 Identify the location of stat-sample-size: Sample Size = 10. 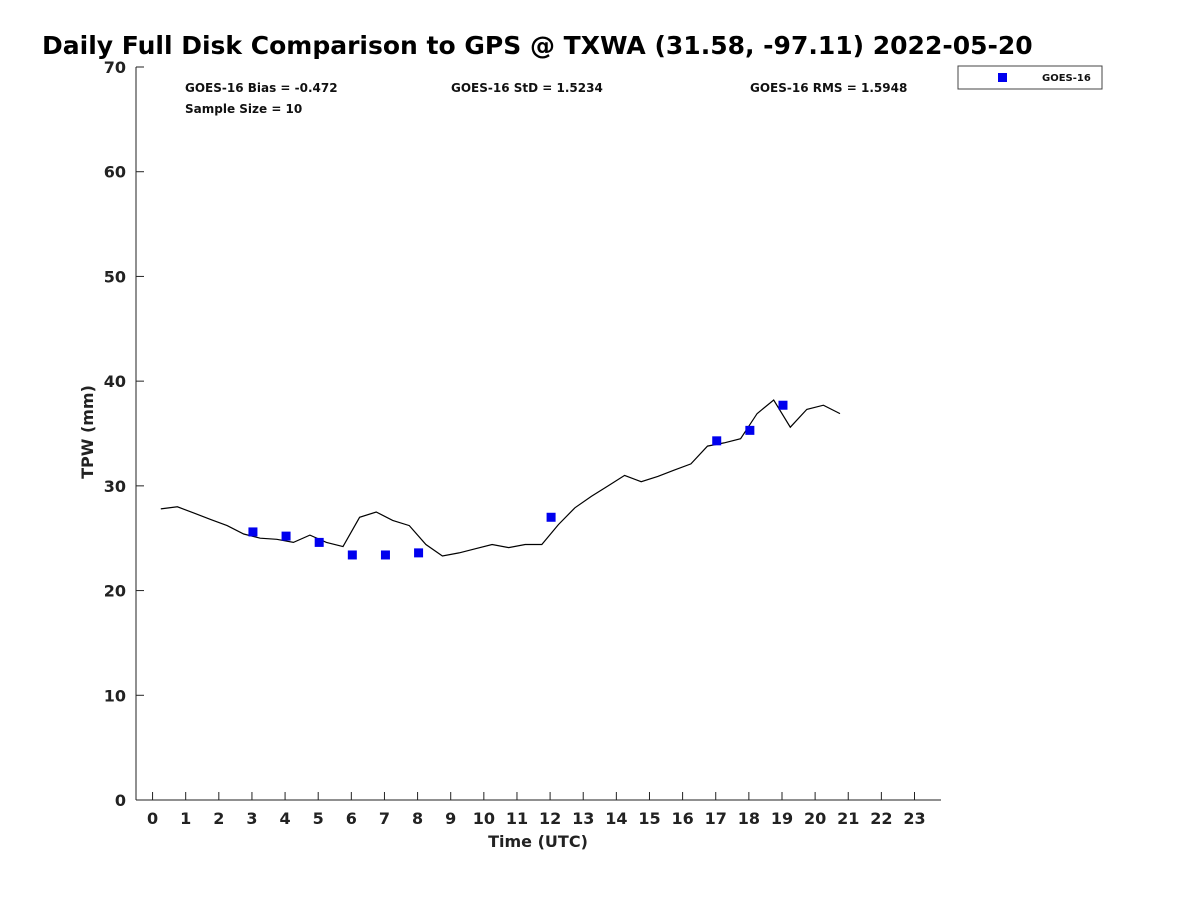
(243, 109).